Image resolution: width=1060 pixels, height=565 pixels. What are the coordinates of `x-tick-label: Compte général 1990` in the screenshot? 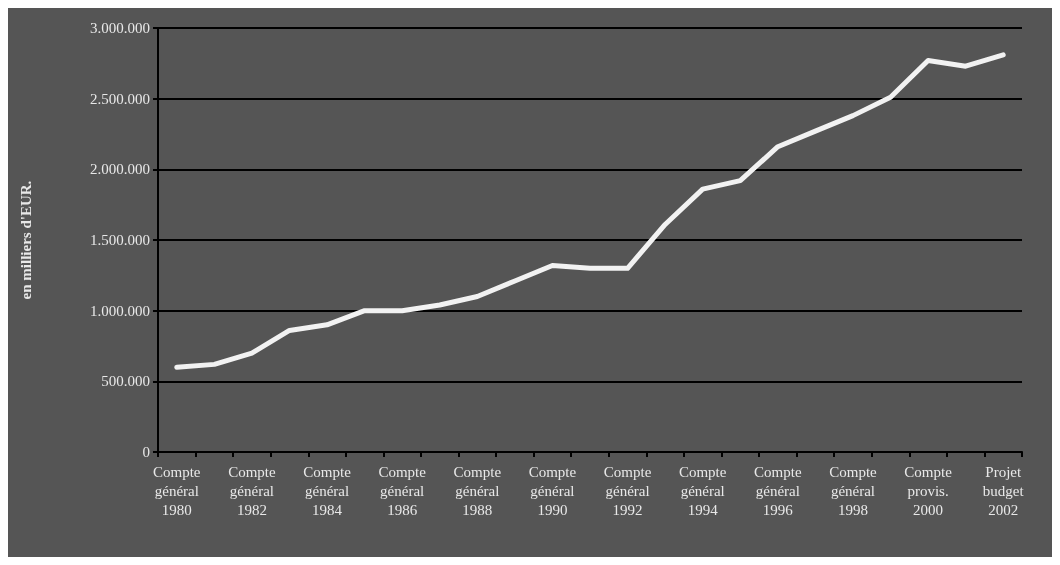 It's located at (552, 490).